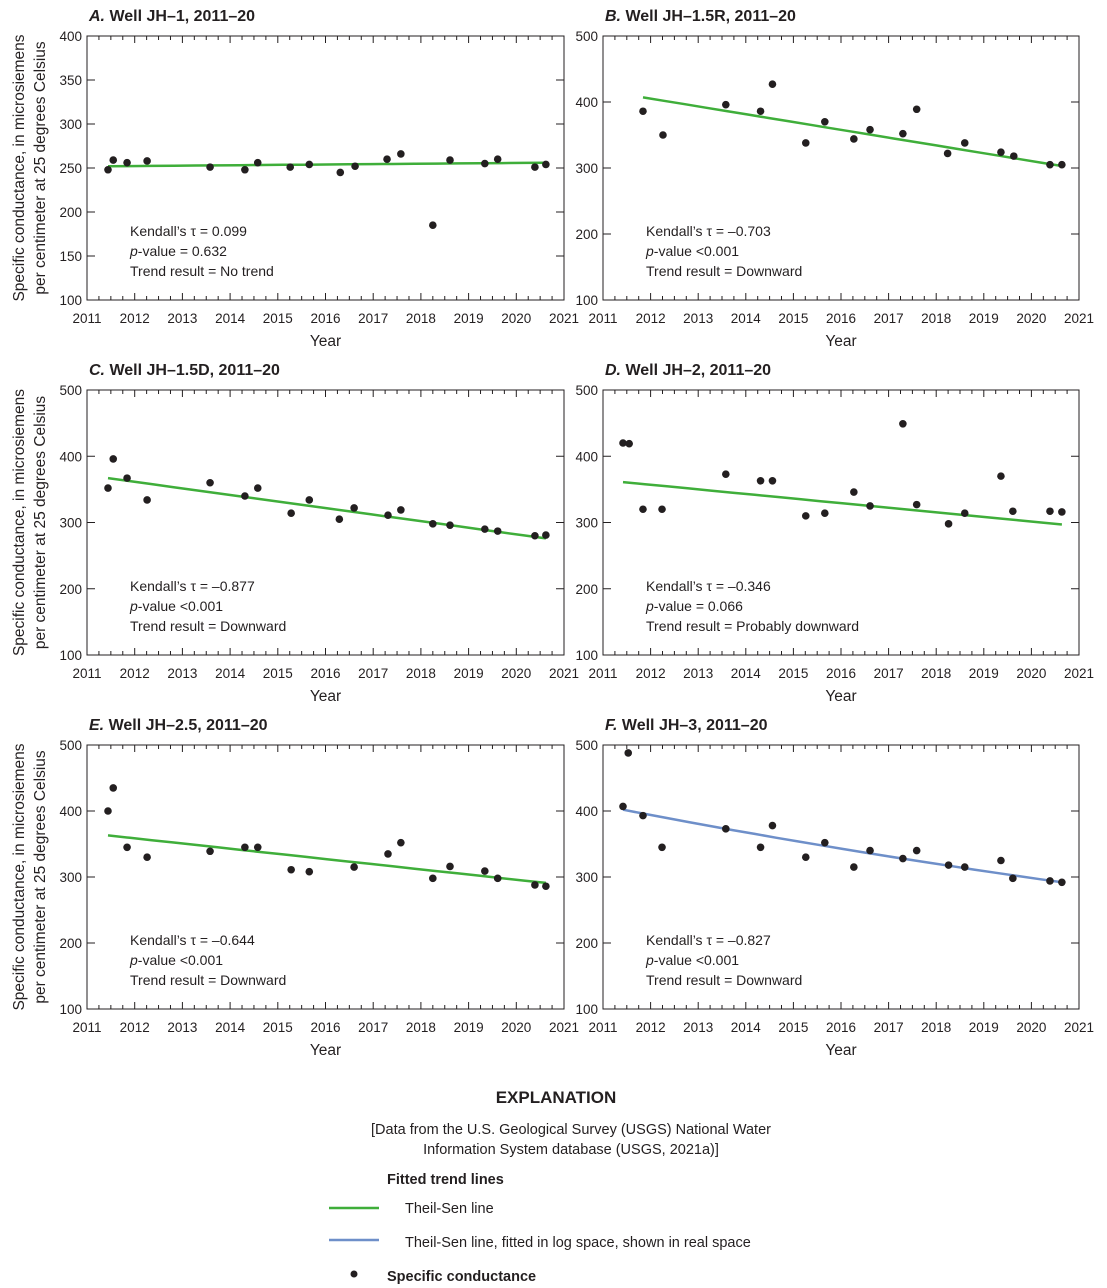 The width and height of the screenshot is (1107, 1288). What do you see at coordinates (708, 231) in the screenshot?
I see `kendall-tau: Kendall’s τ = –0.703` at bounding box center [708, 231].